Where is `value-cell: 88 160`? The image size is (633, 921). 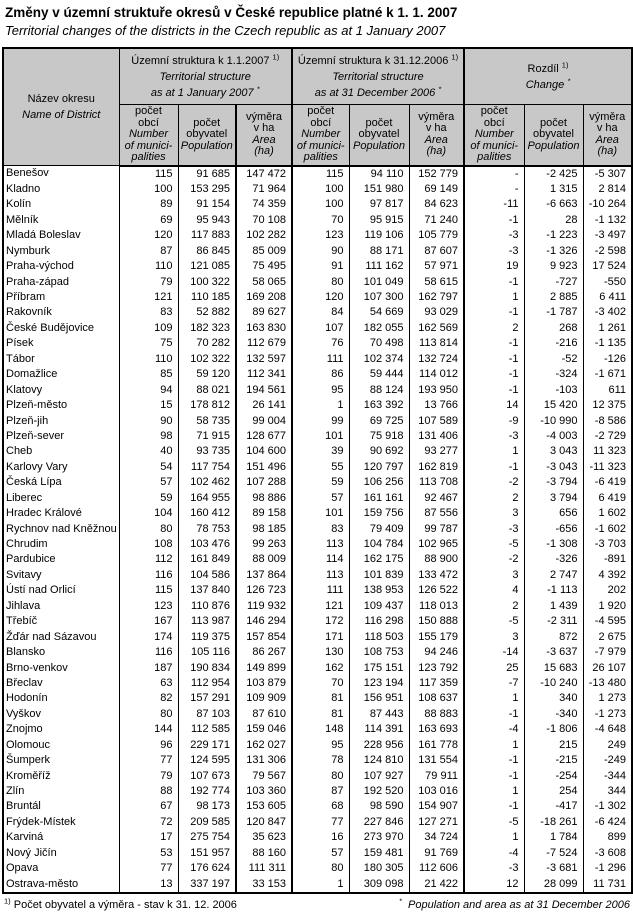 value-cell: 88 160 is located at coordinates (263, 853).